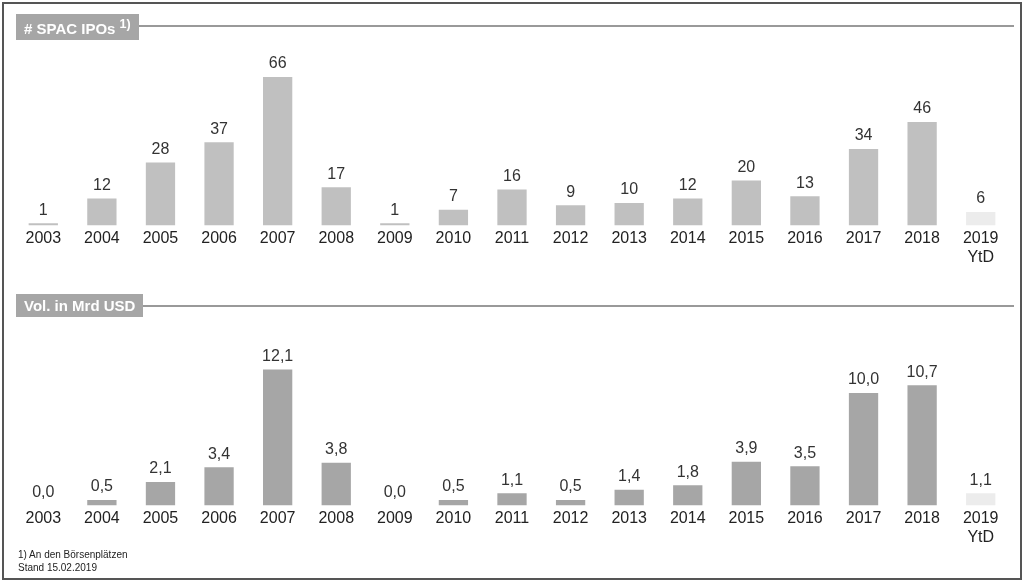 The image size is (1024, 580). I want to click on data-label: 1,8, so click(687, 471).